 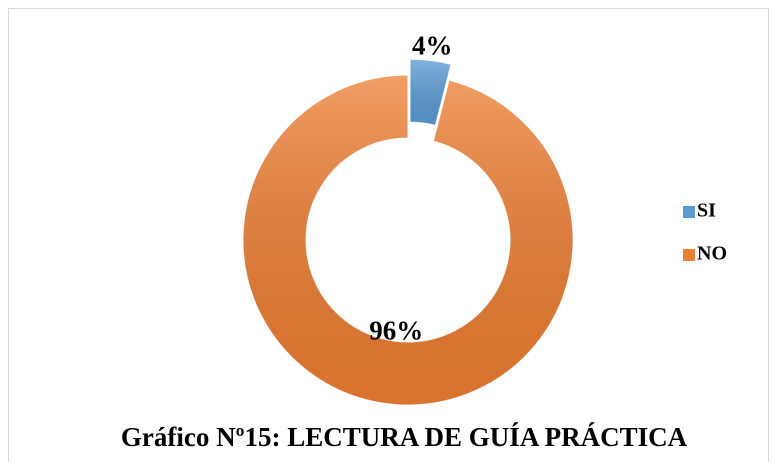 What do you see at coordinates (712, 254) in the screenshot?
I see `legend-label: NO` at bounding box center [712, 254].